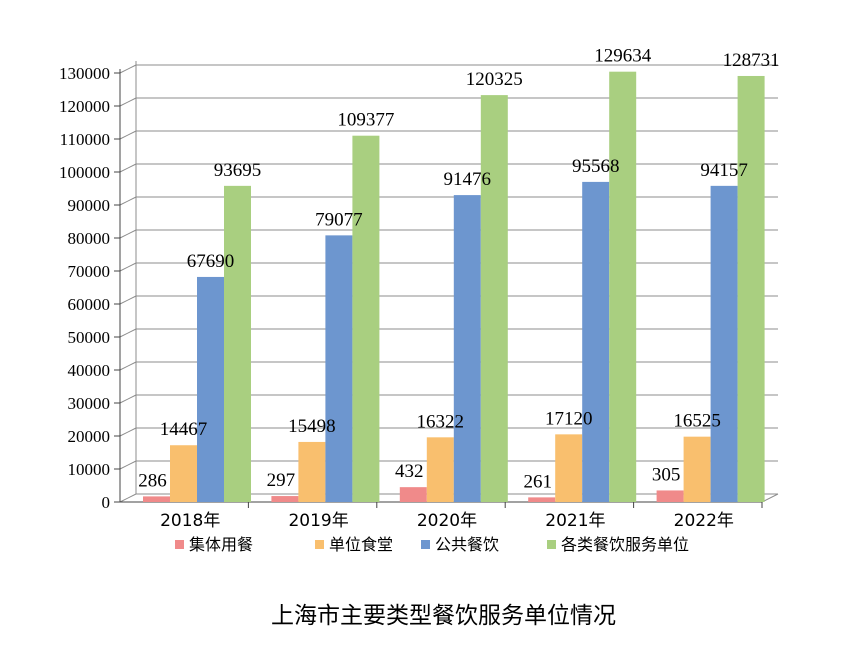 The height and width of the screenshot is (670, 847). I want to click on y-tick-label: 100000, so click(84, 172).